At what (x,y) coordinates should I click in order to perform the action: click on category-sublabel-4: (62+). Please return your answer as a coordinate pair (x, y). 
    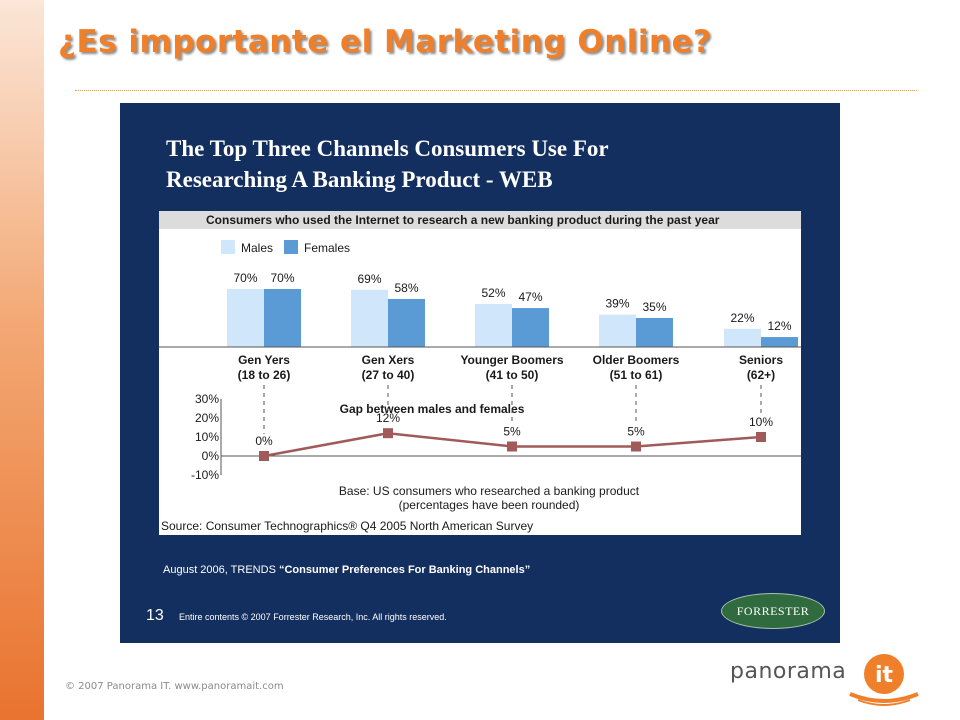
    Looking at the image, I should click on (761, 375).